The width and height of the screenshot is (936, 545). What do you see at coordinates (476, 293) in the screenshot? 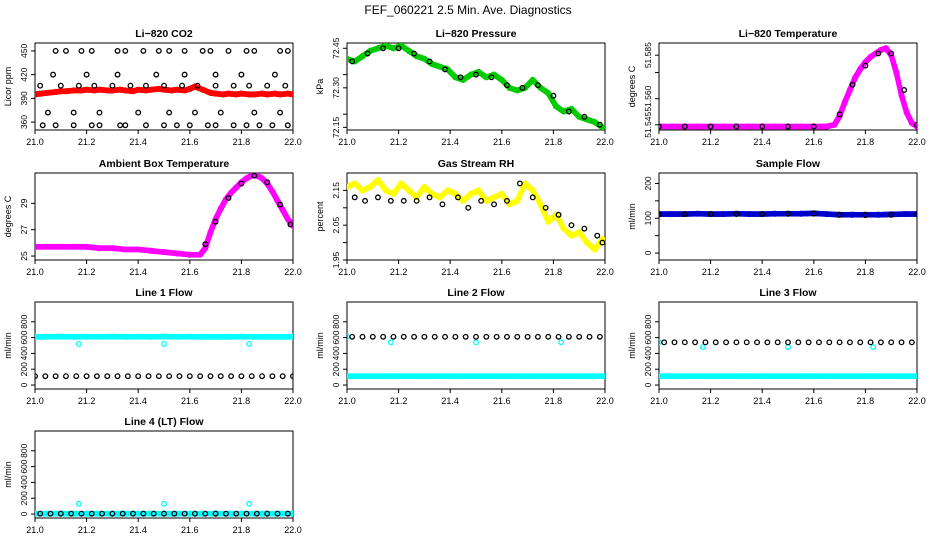
I see `chart-title: Line 2 Flow` at bounding box center [476, 293].